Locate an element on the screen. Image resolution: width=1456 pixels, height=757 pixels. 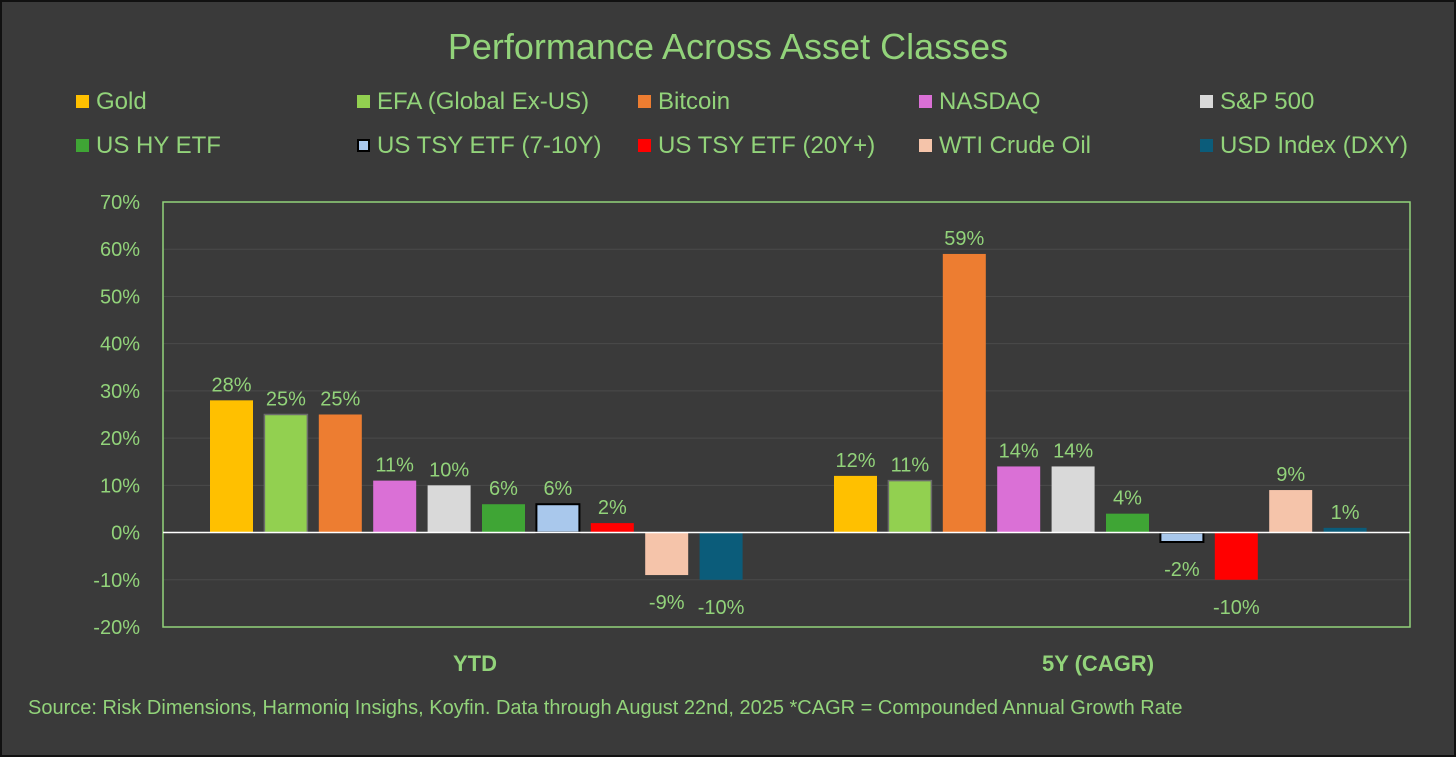
y-tick-label: 20% is located at coordinates (120, 439).